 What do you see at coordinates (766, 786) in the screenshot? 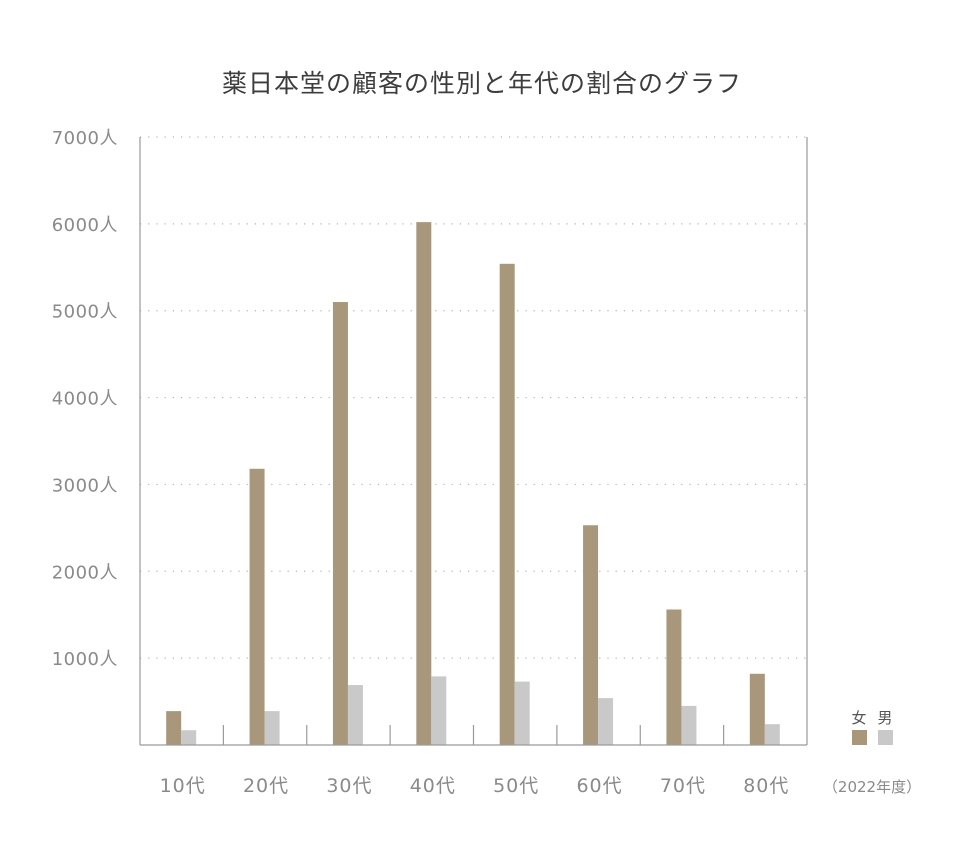
I see `x-tick-label: 80代` at bounding box center [766, 786].